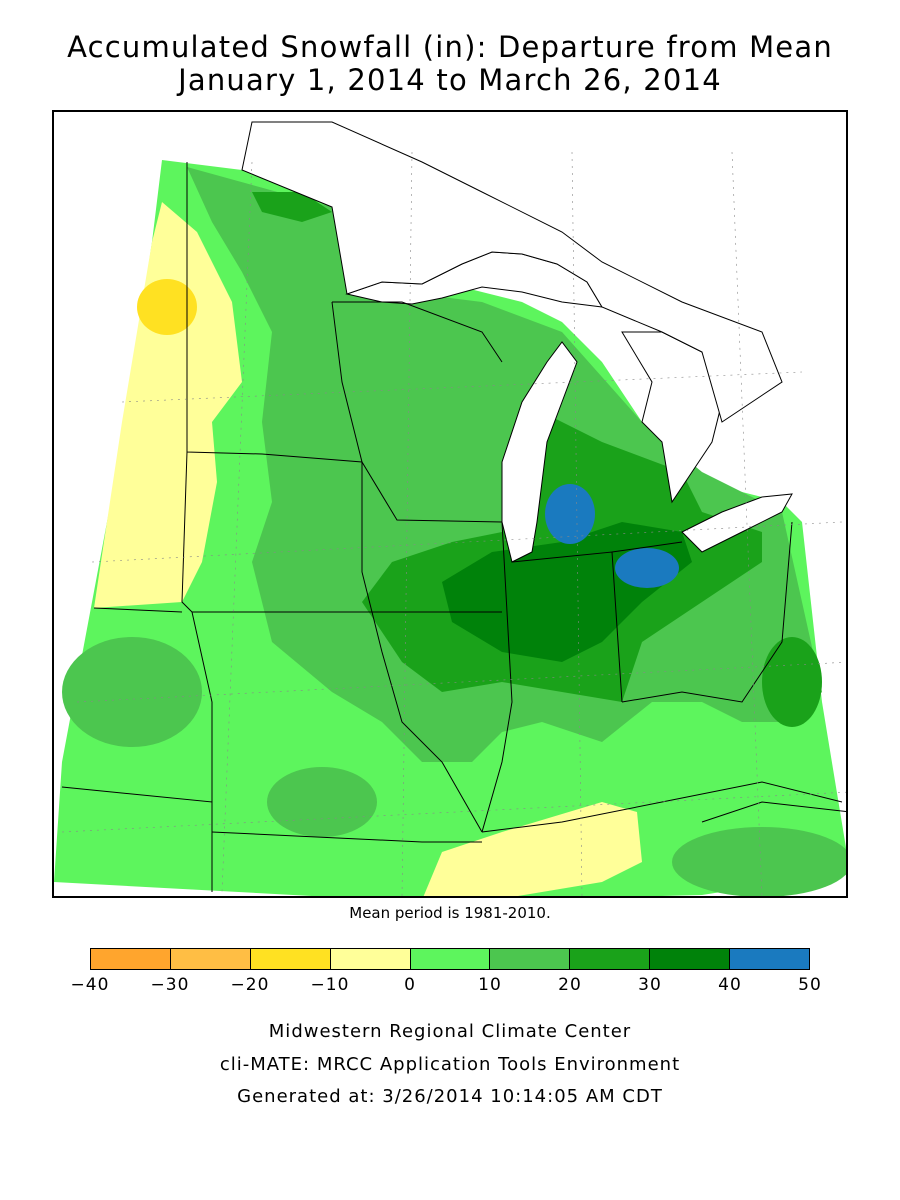 The width and height of the screenshot is (900, 1200). Describe the element at coordinates (450, 1031) in the screenshot. I see `footer-center-name: Midwestern Regional Climate Center` at that location.